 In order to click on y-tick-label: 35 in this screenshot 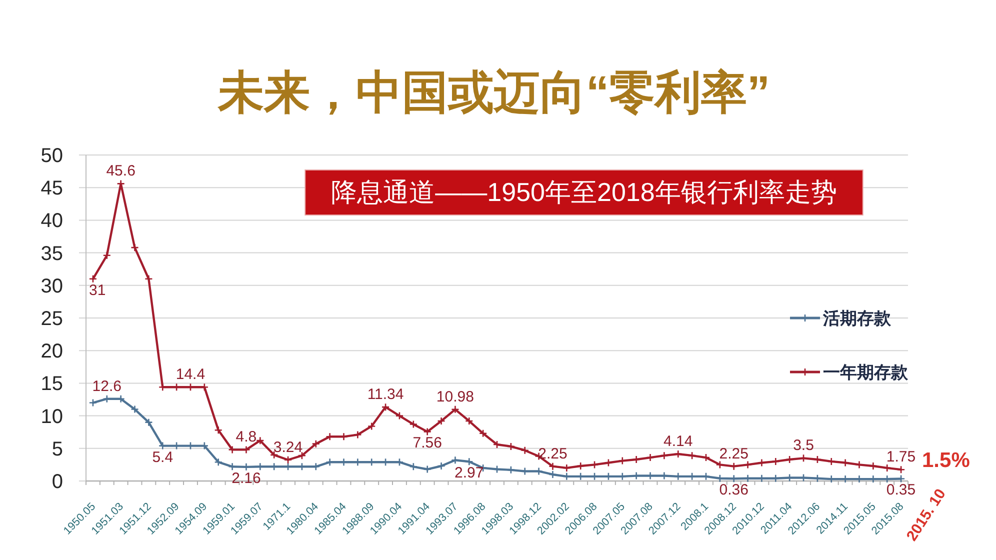, I will do `click(51, 253)`.